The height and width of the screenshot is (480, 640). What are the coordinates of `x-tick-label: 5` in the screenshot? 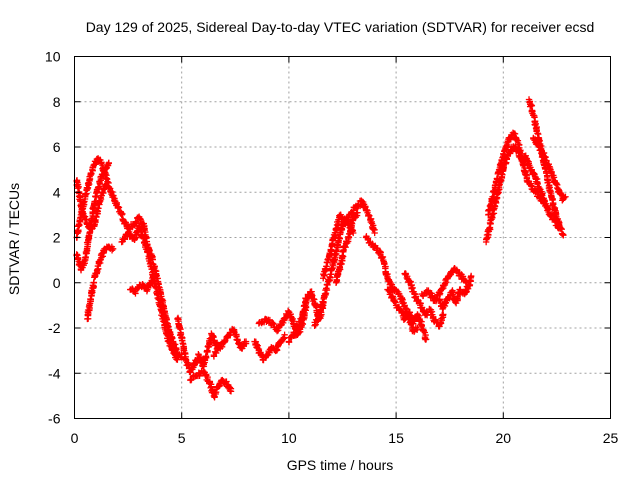 It's located at (182, 438).